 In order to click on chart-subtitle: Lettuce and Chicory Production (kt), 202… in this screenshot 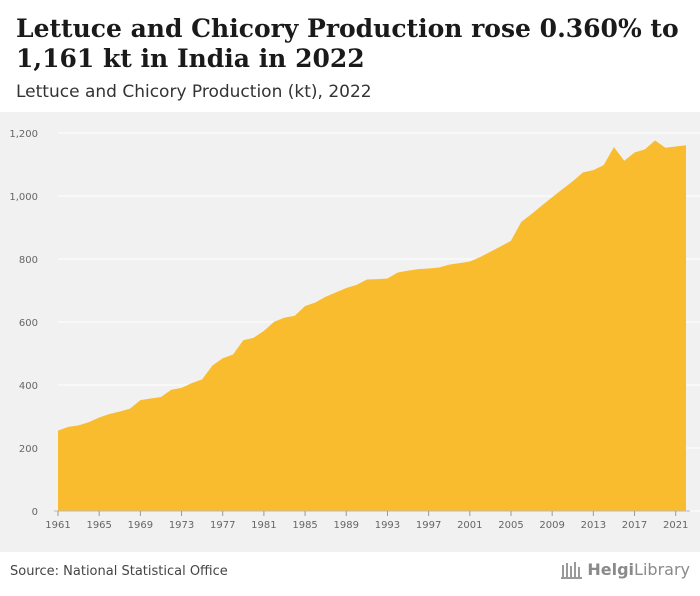, I will do `click(194, 92)`.